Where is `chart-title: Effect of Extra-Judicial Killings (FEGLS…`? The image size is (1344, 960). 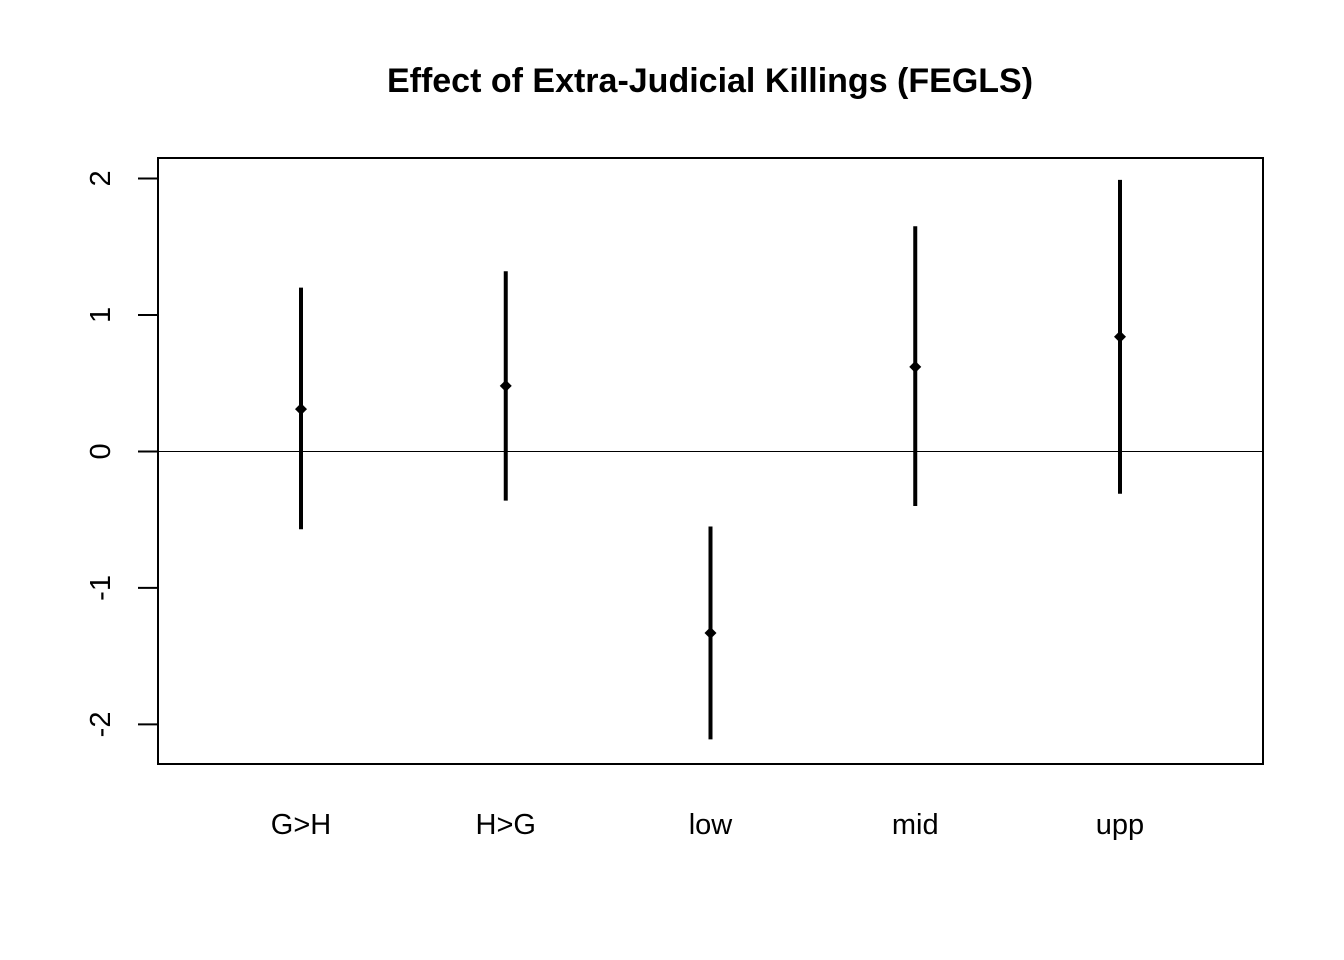 chart-title: Effect of Extra-Judicial Killings (FEGLS… is located at coordinates (710, 81).